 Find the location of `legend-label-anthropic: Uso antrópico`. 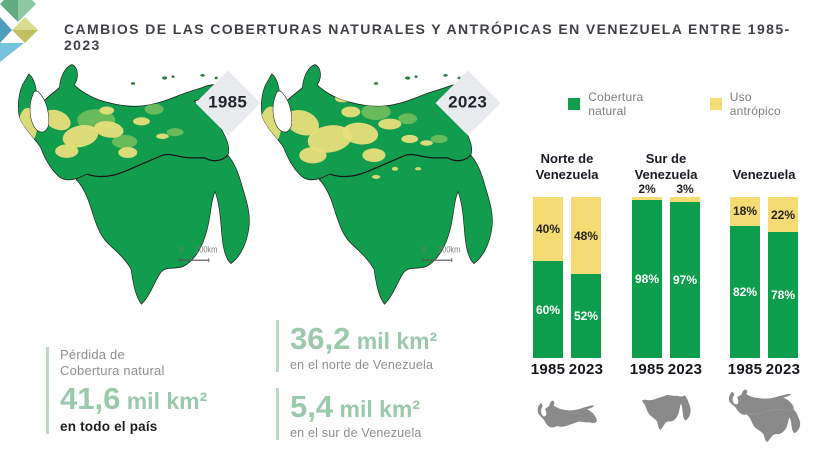

legend-label-anthropic: Uso antrópico is located at coordinates (755, 104).